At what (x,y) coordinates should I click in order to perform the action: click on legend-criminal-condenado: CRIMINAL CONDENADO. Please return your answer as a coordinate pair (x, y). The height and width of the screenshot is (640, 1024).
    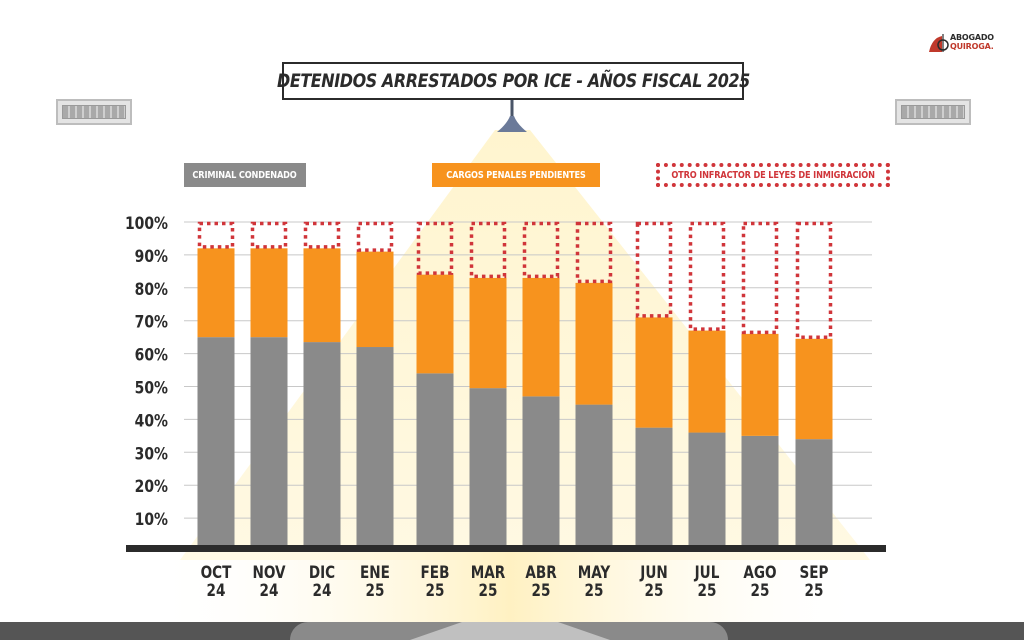
    Looking at the image, I should click on (245, 175).